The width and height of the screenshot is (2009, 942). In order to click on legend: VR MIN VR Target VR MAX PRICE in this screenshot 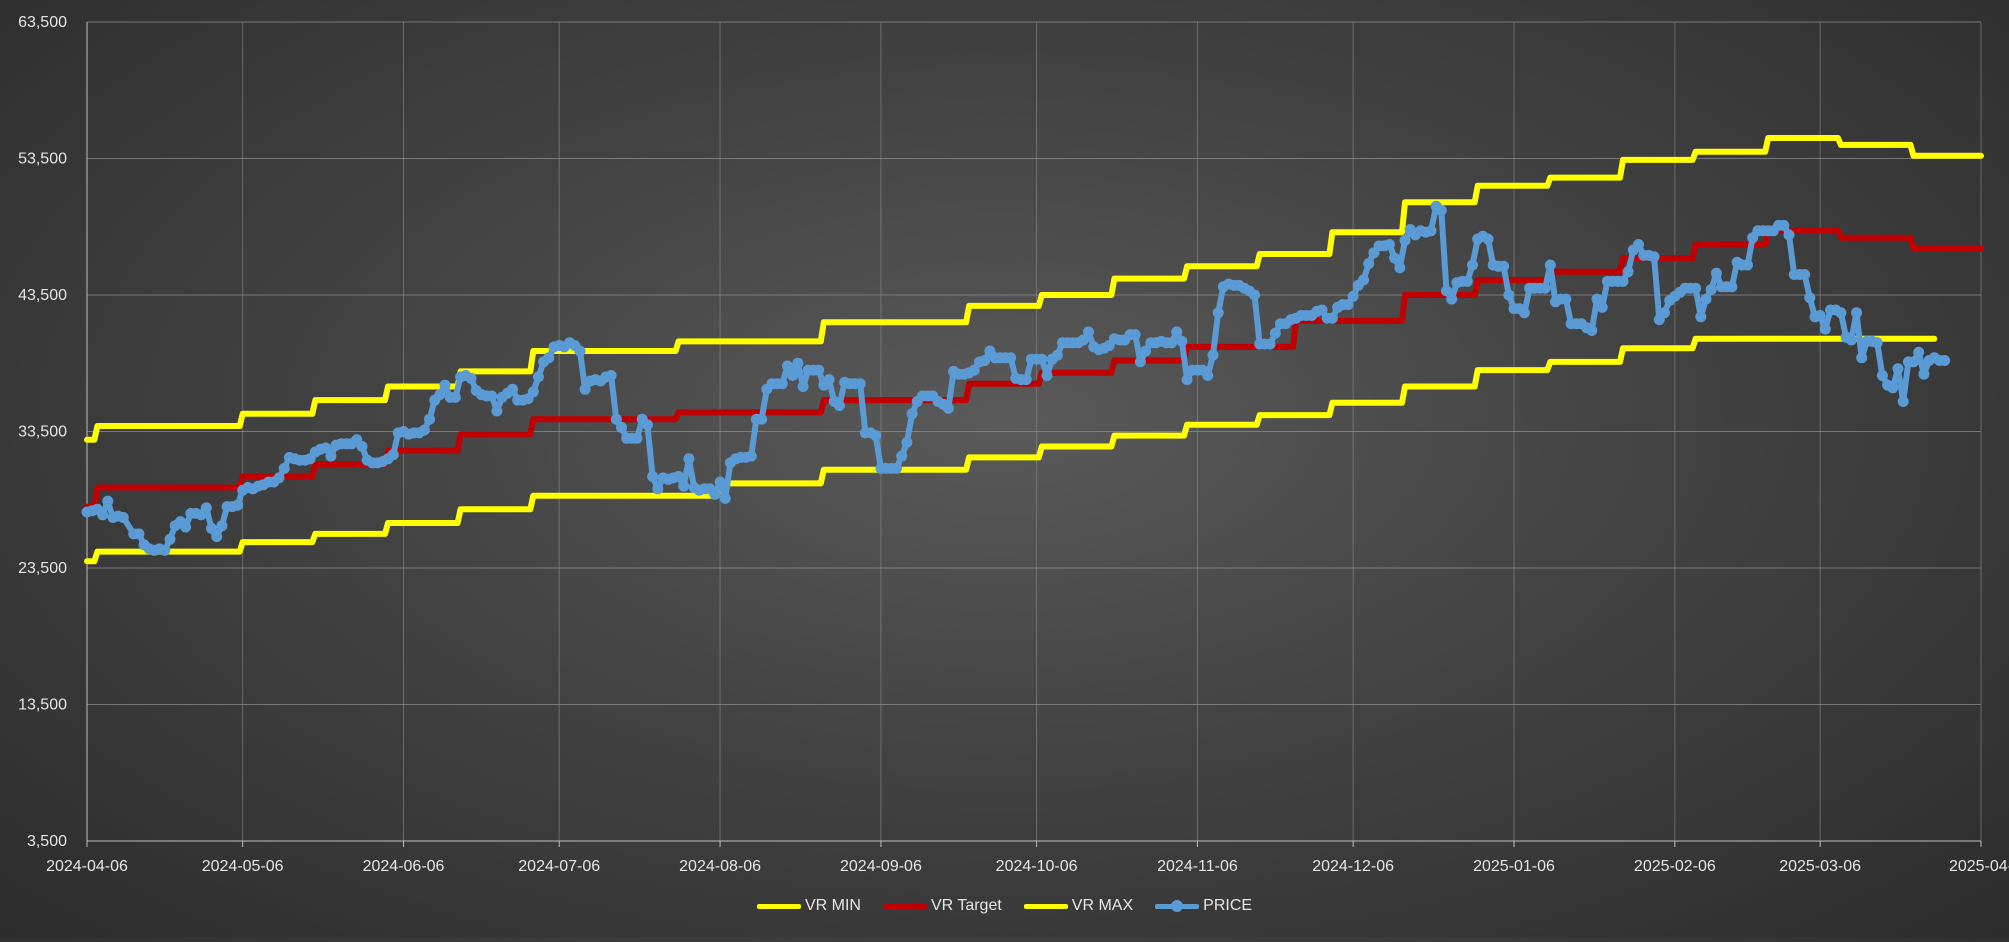, I will do `click(1004, 906)`.